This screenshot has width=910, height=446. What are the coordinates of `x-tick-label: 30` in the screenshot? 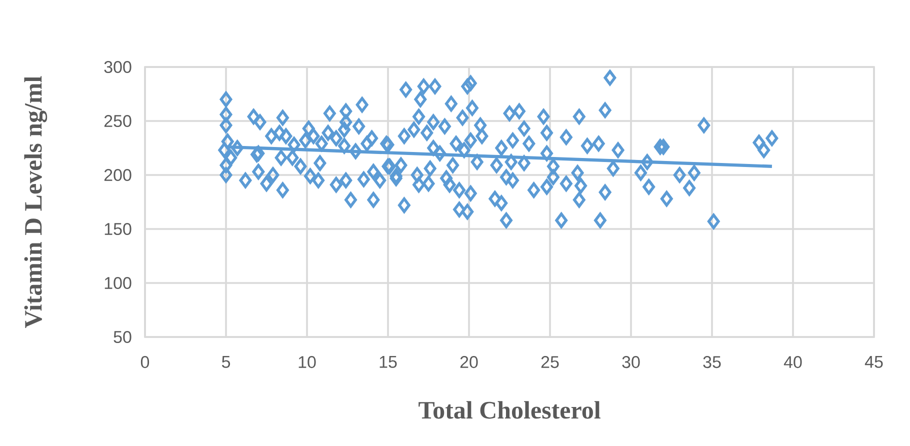 It's located at (631, 362).